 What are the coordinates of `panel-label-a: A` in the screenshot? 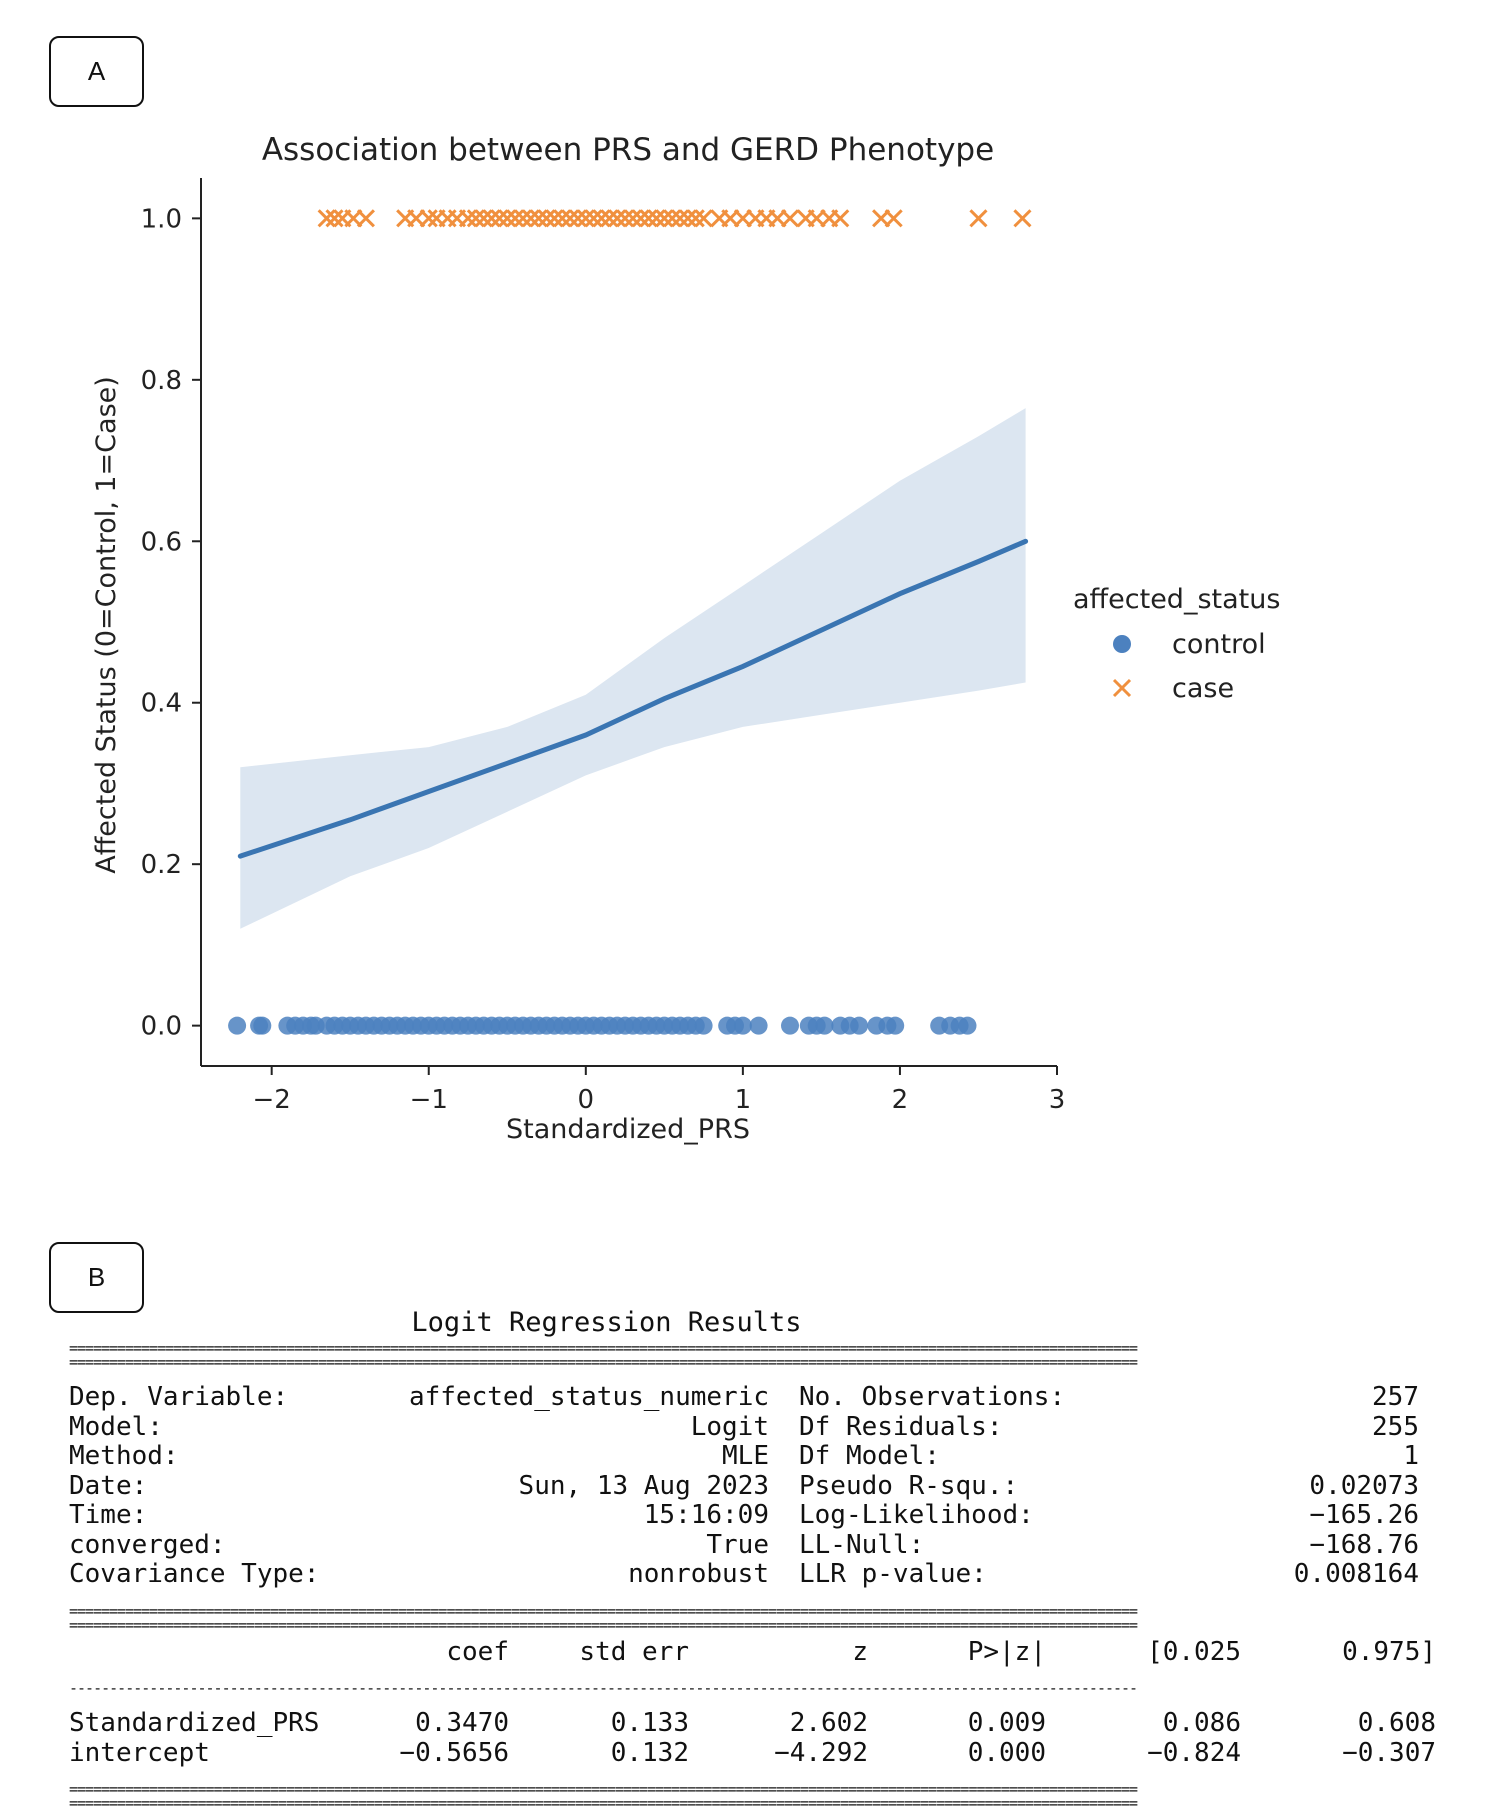 It's located at (96, 71).